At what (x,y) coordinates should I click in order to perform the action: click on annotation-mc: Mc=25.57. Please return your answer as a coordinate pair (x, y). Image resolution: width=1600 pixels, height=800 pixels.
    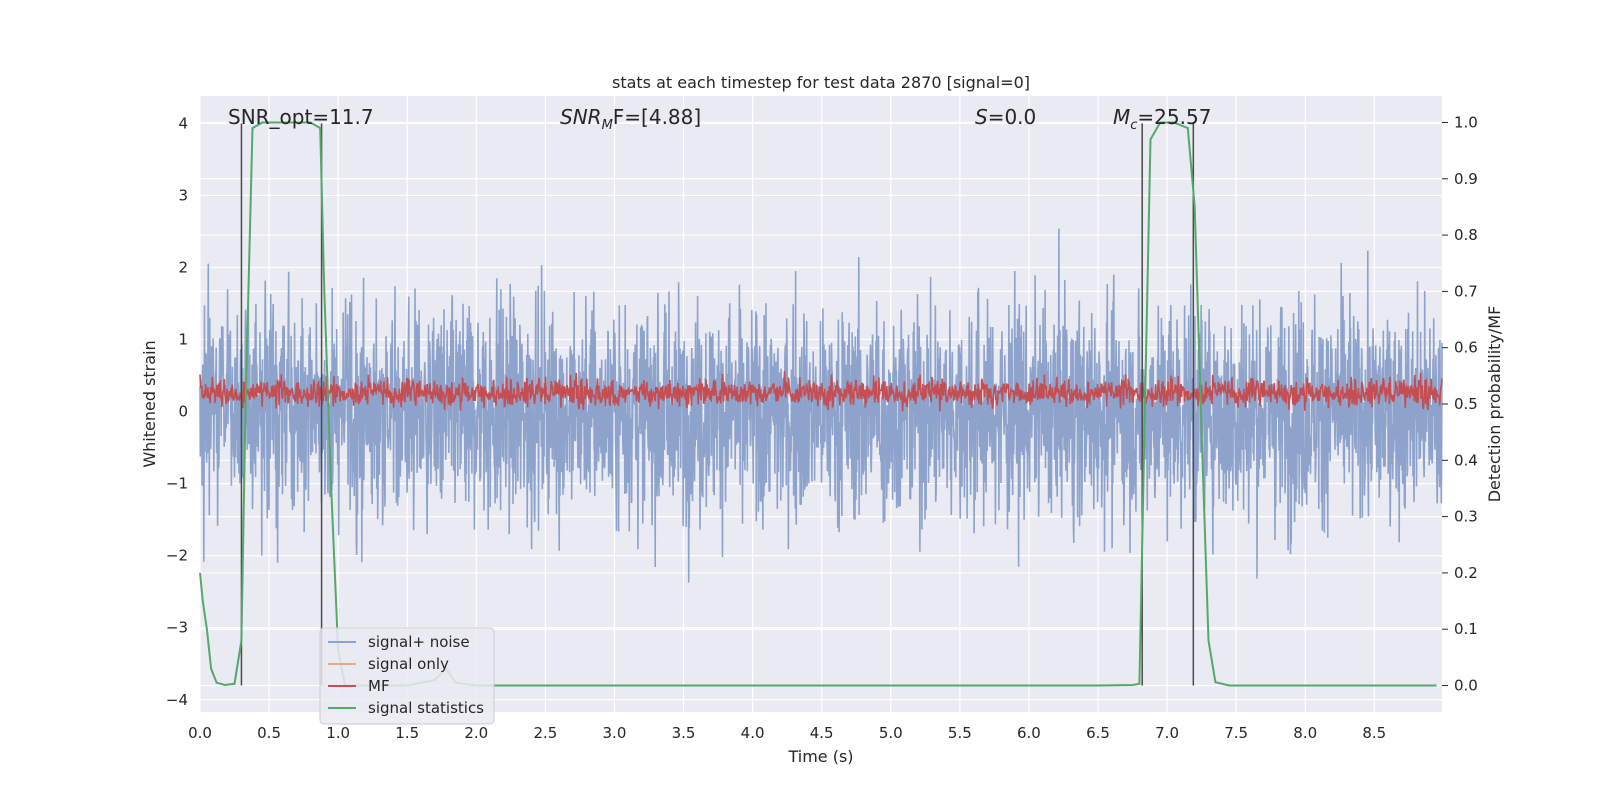
    Looking at the image, I should click on (1162, 119).